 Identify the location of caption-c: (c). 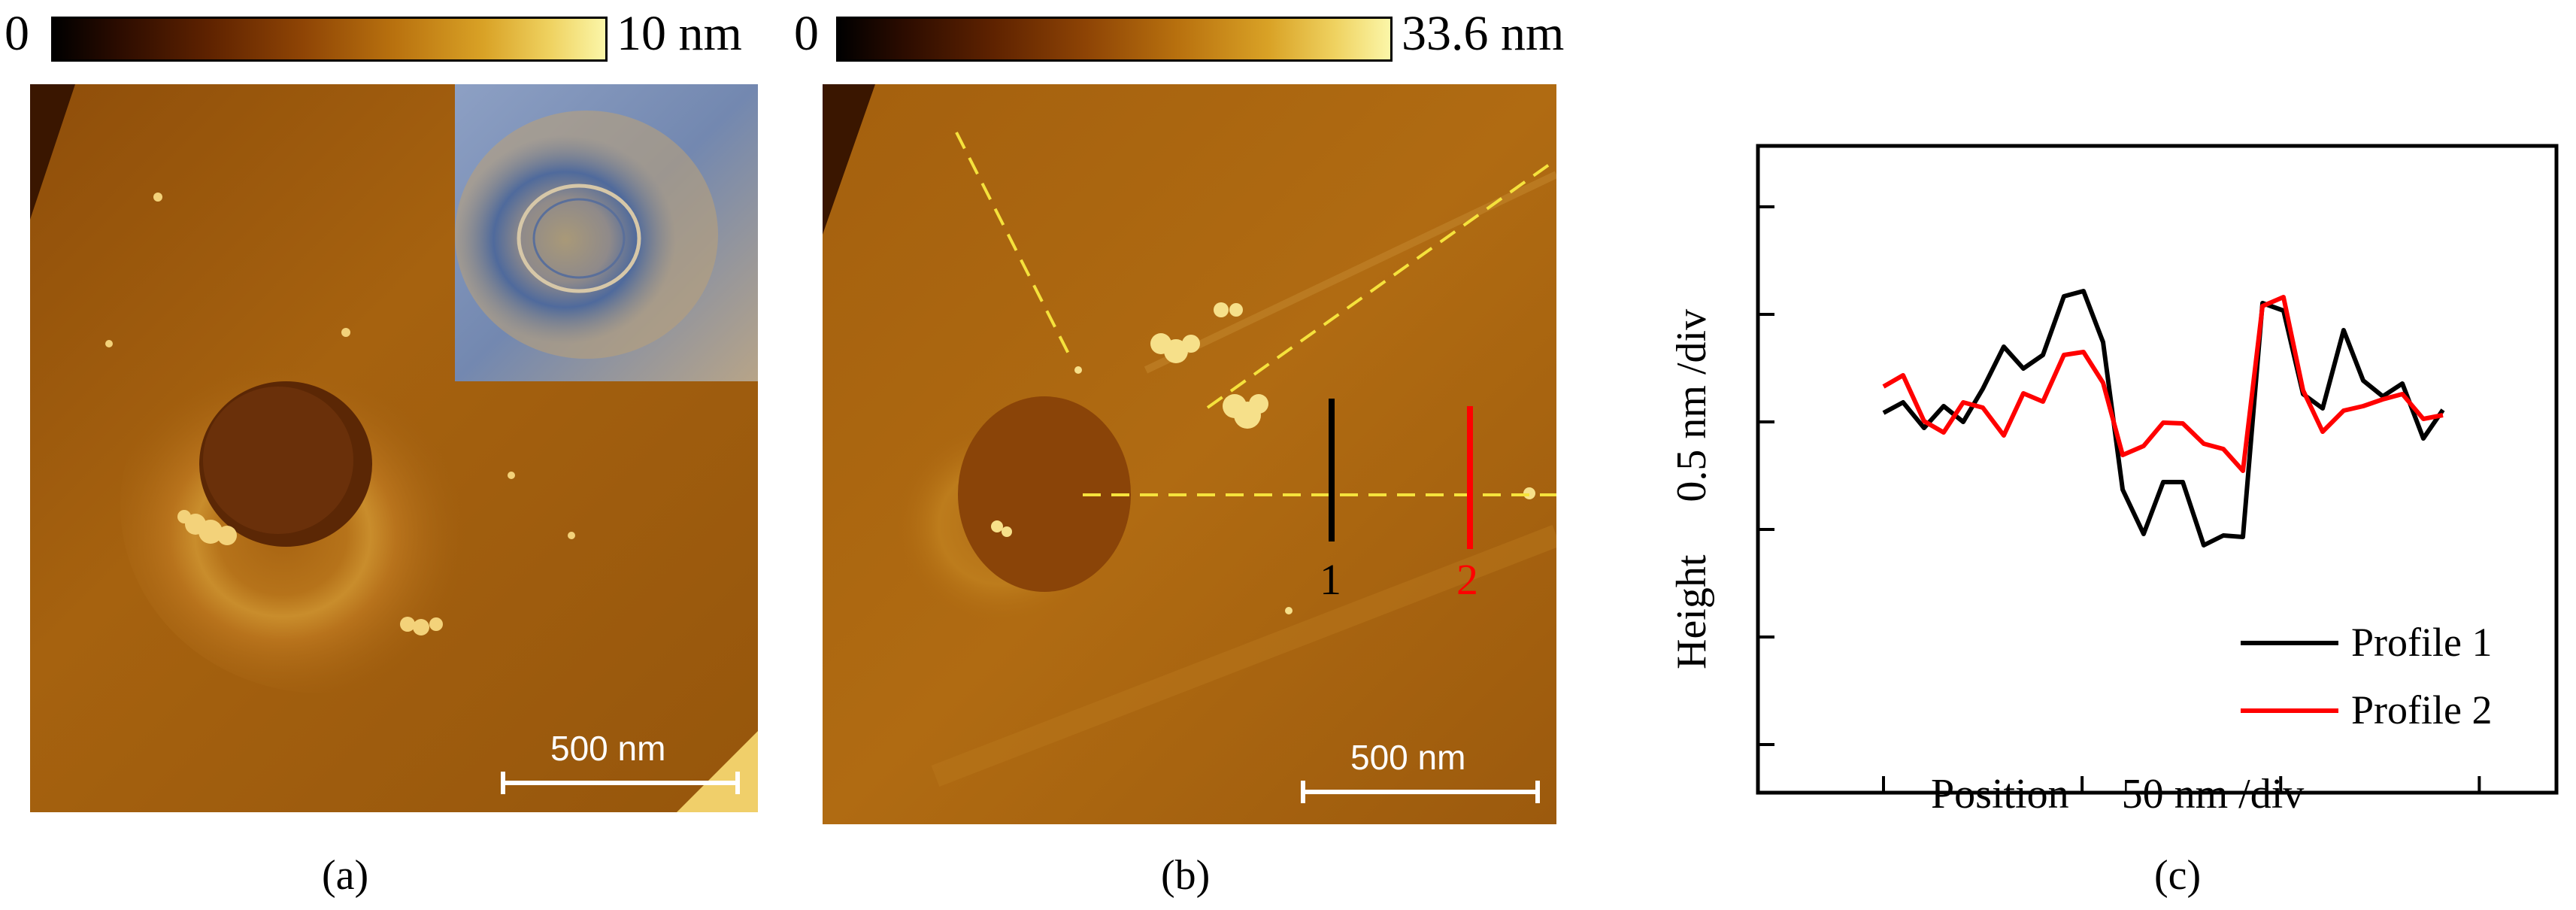
(2178, 875).